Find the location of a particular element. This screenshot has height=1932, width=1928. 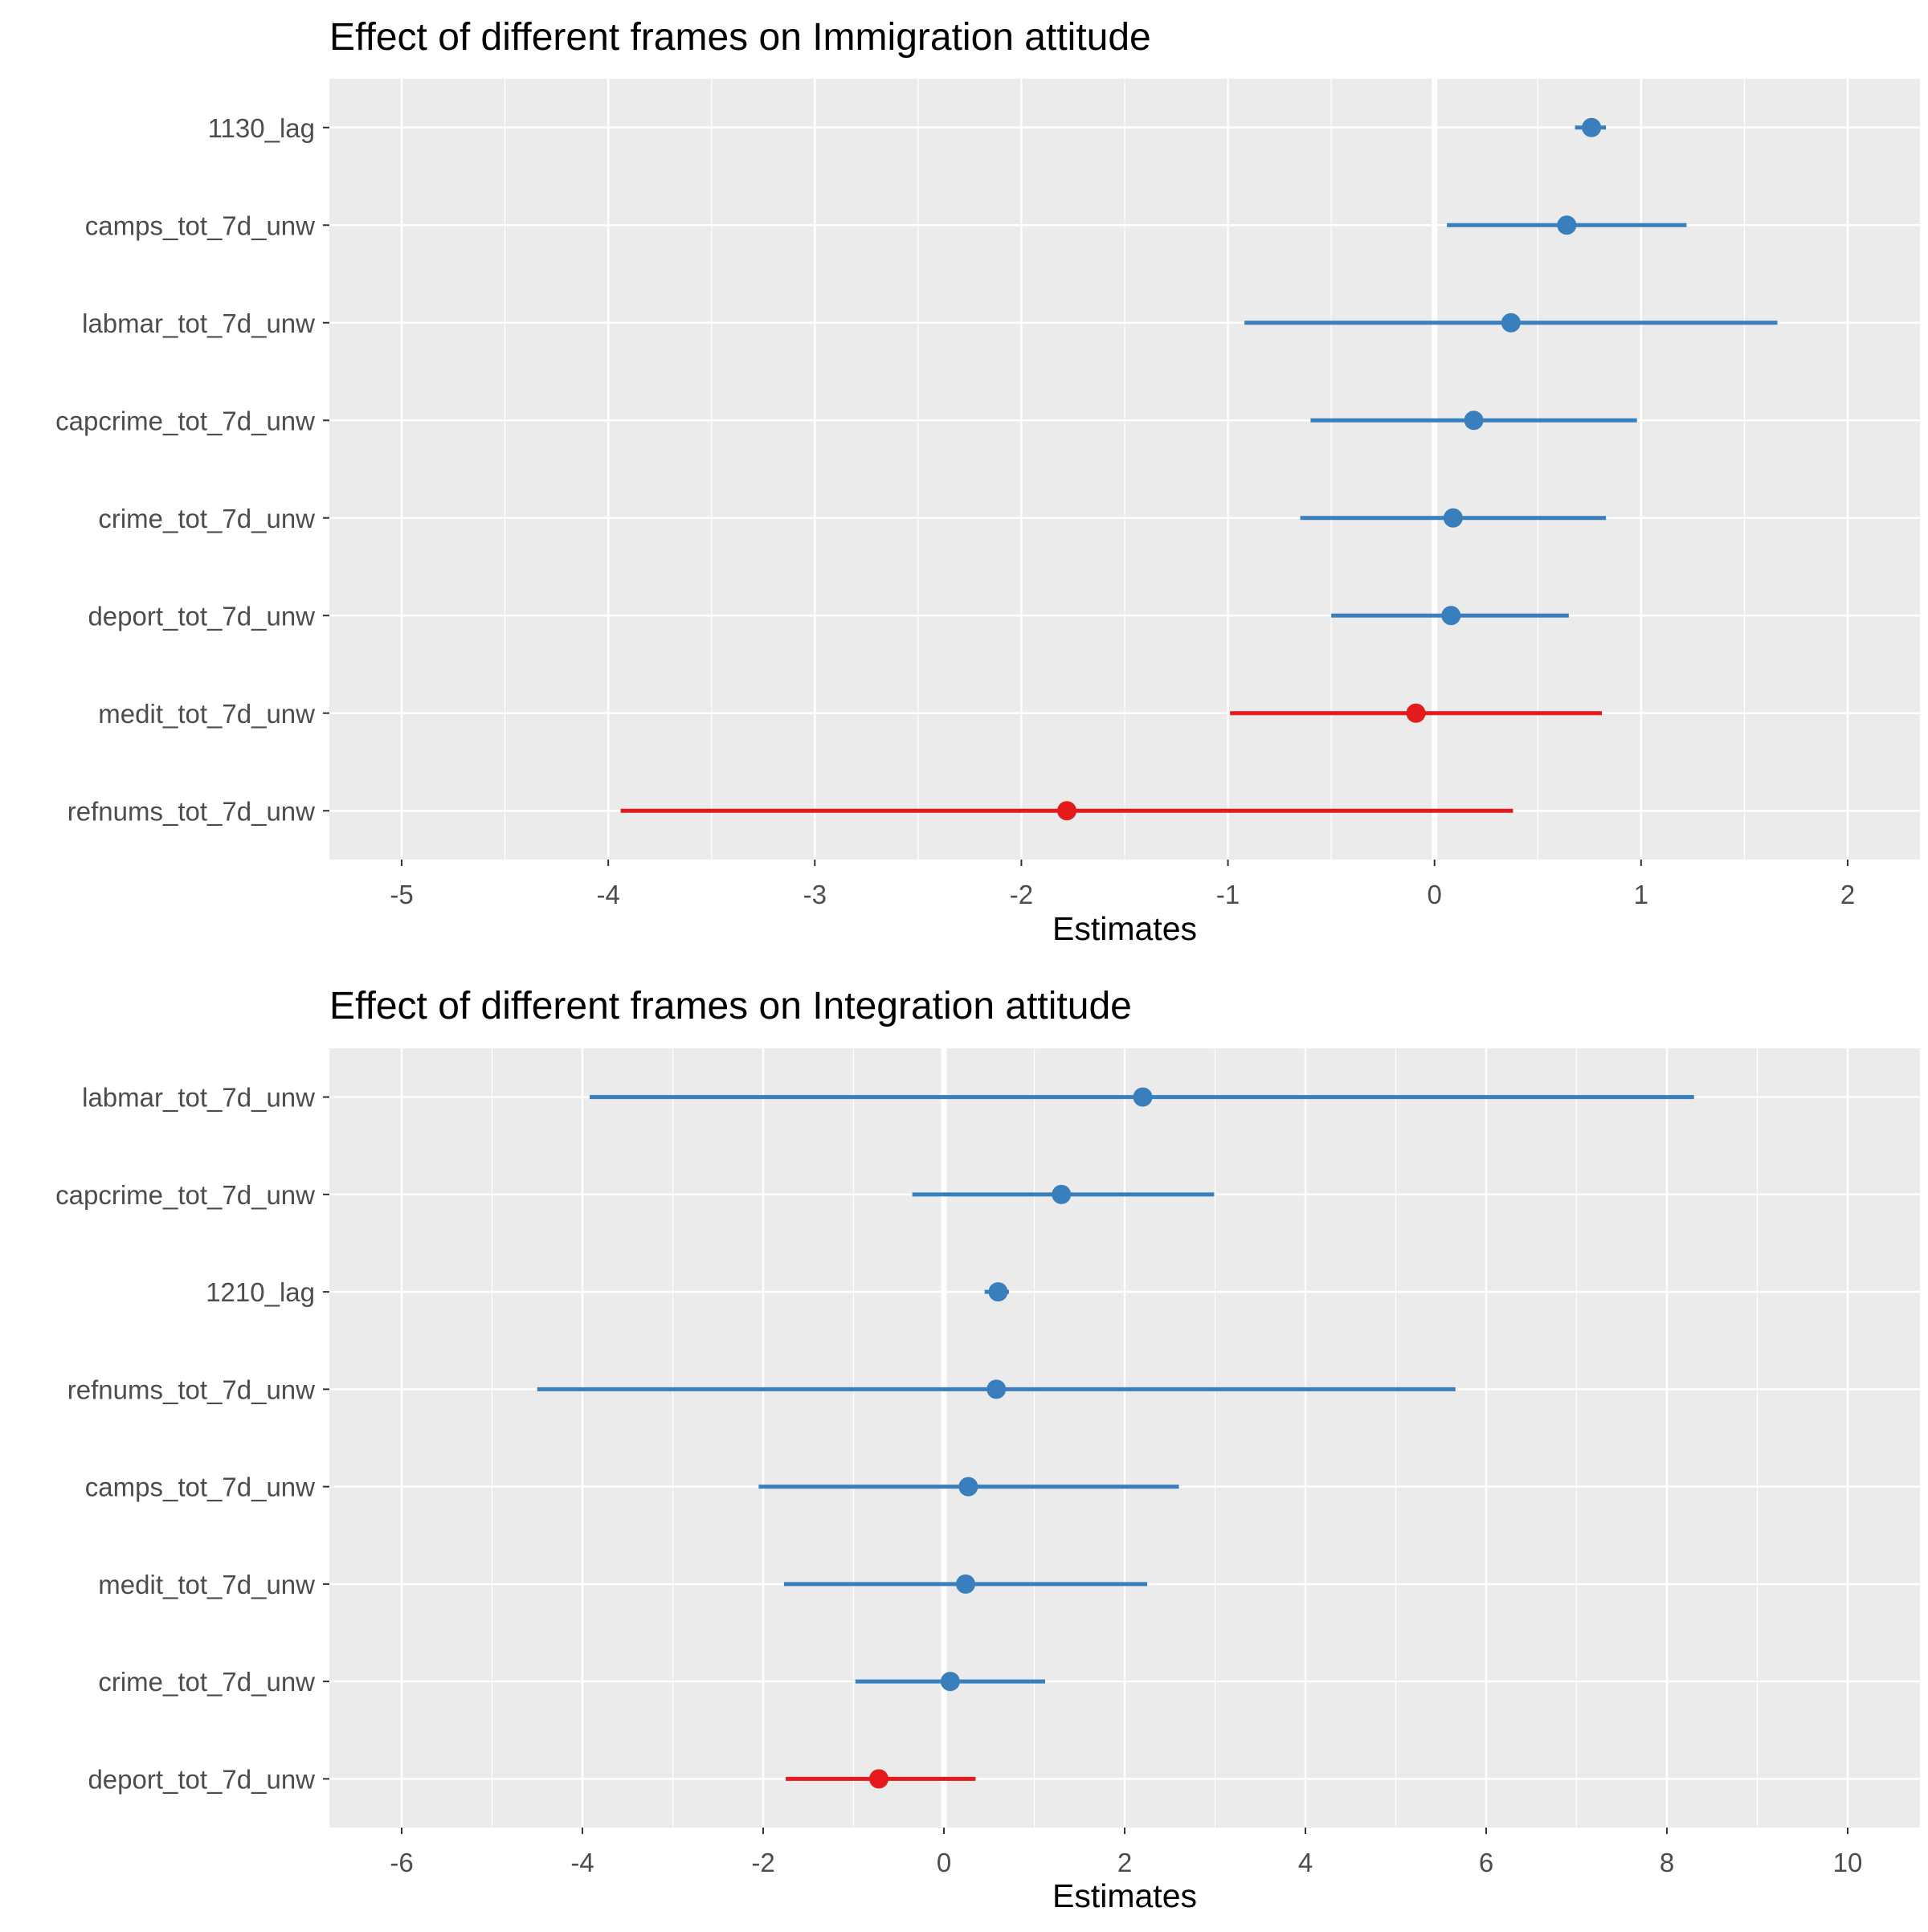

x-tick-label: -5 is located at coordinates (401, 895).